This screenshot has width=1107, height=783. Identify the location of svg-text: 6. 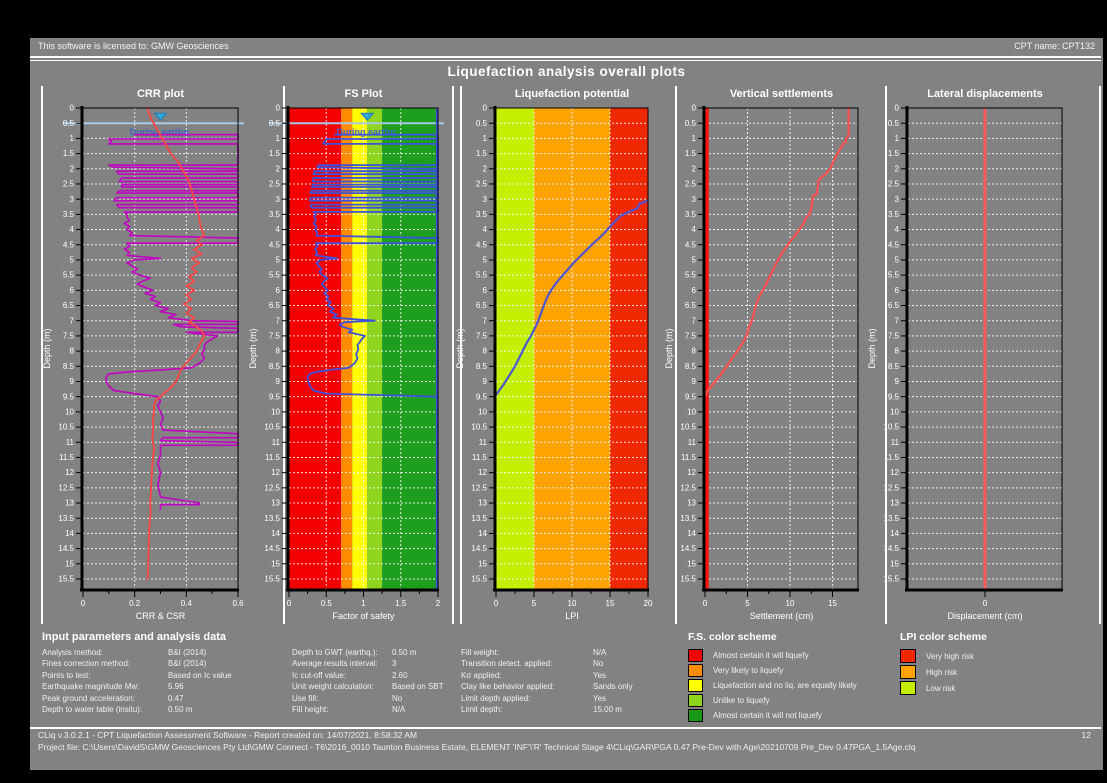
(897, 290).